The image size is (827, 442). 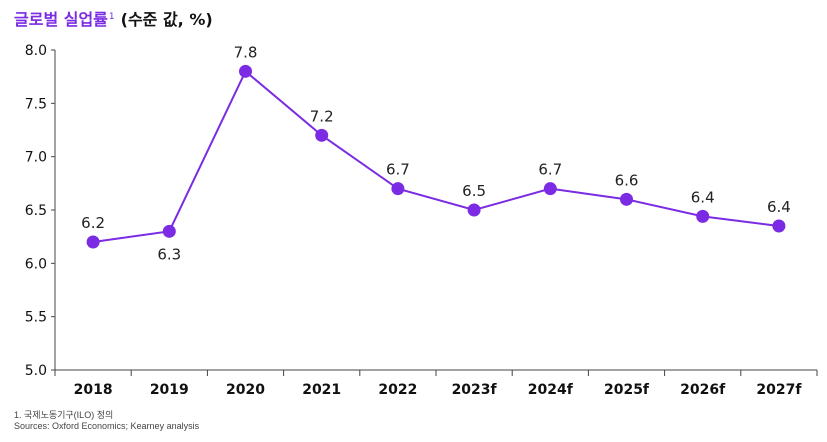 I want to click on y-axis-ticks: 5.0 5.5 6.0 6.5 7.0 7.5 8.0, so click(x=40, y=211).